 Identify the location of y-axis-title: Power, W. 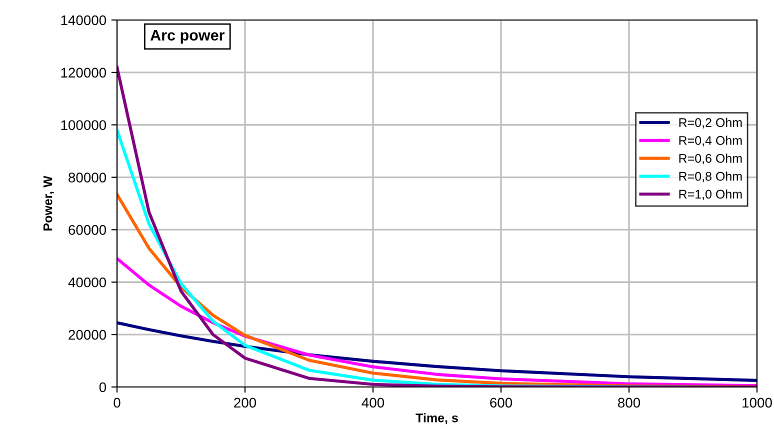
(48, 203).